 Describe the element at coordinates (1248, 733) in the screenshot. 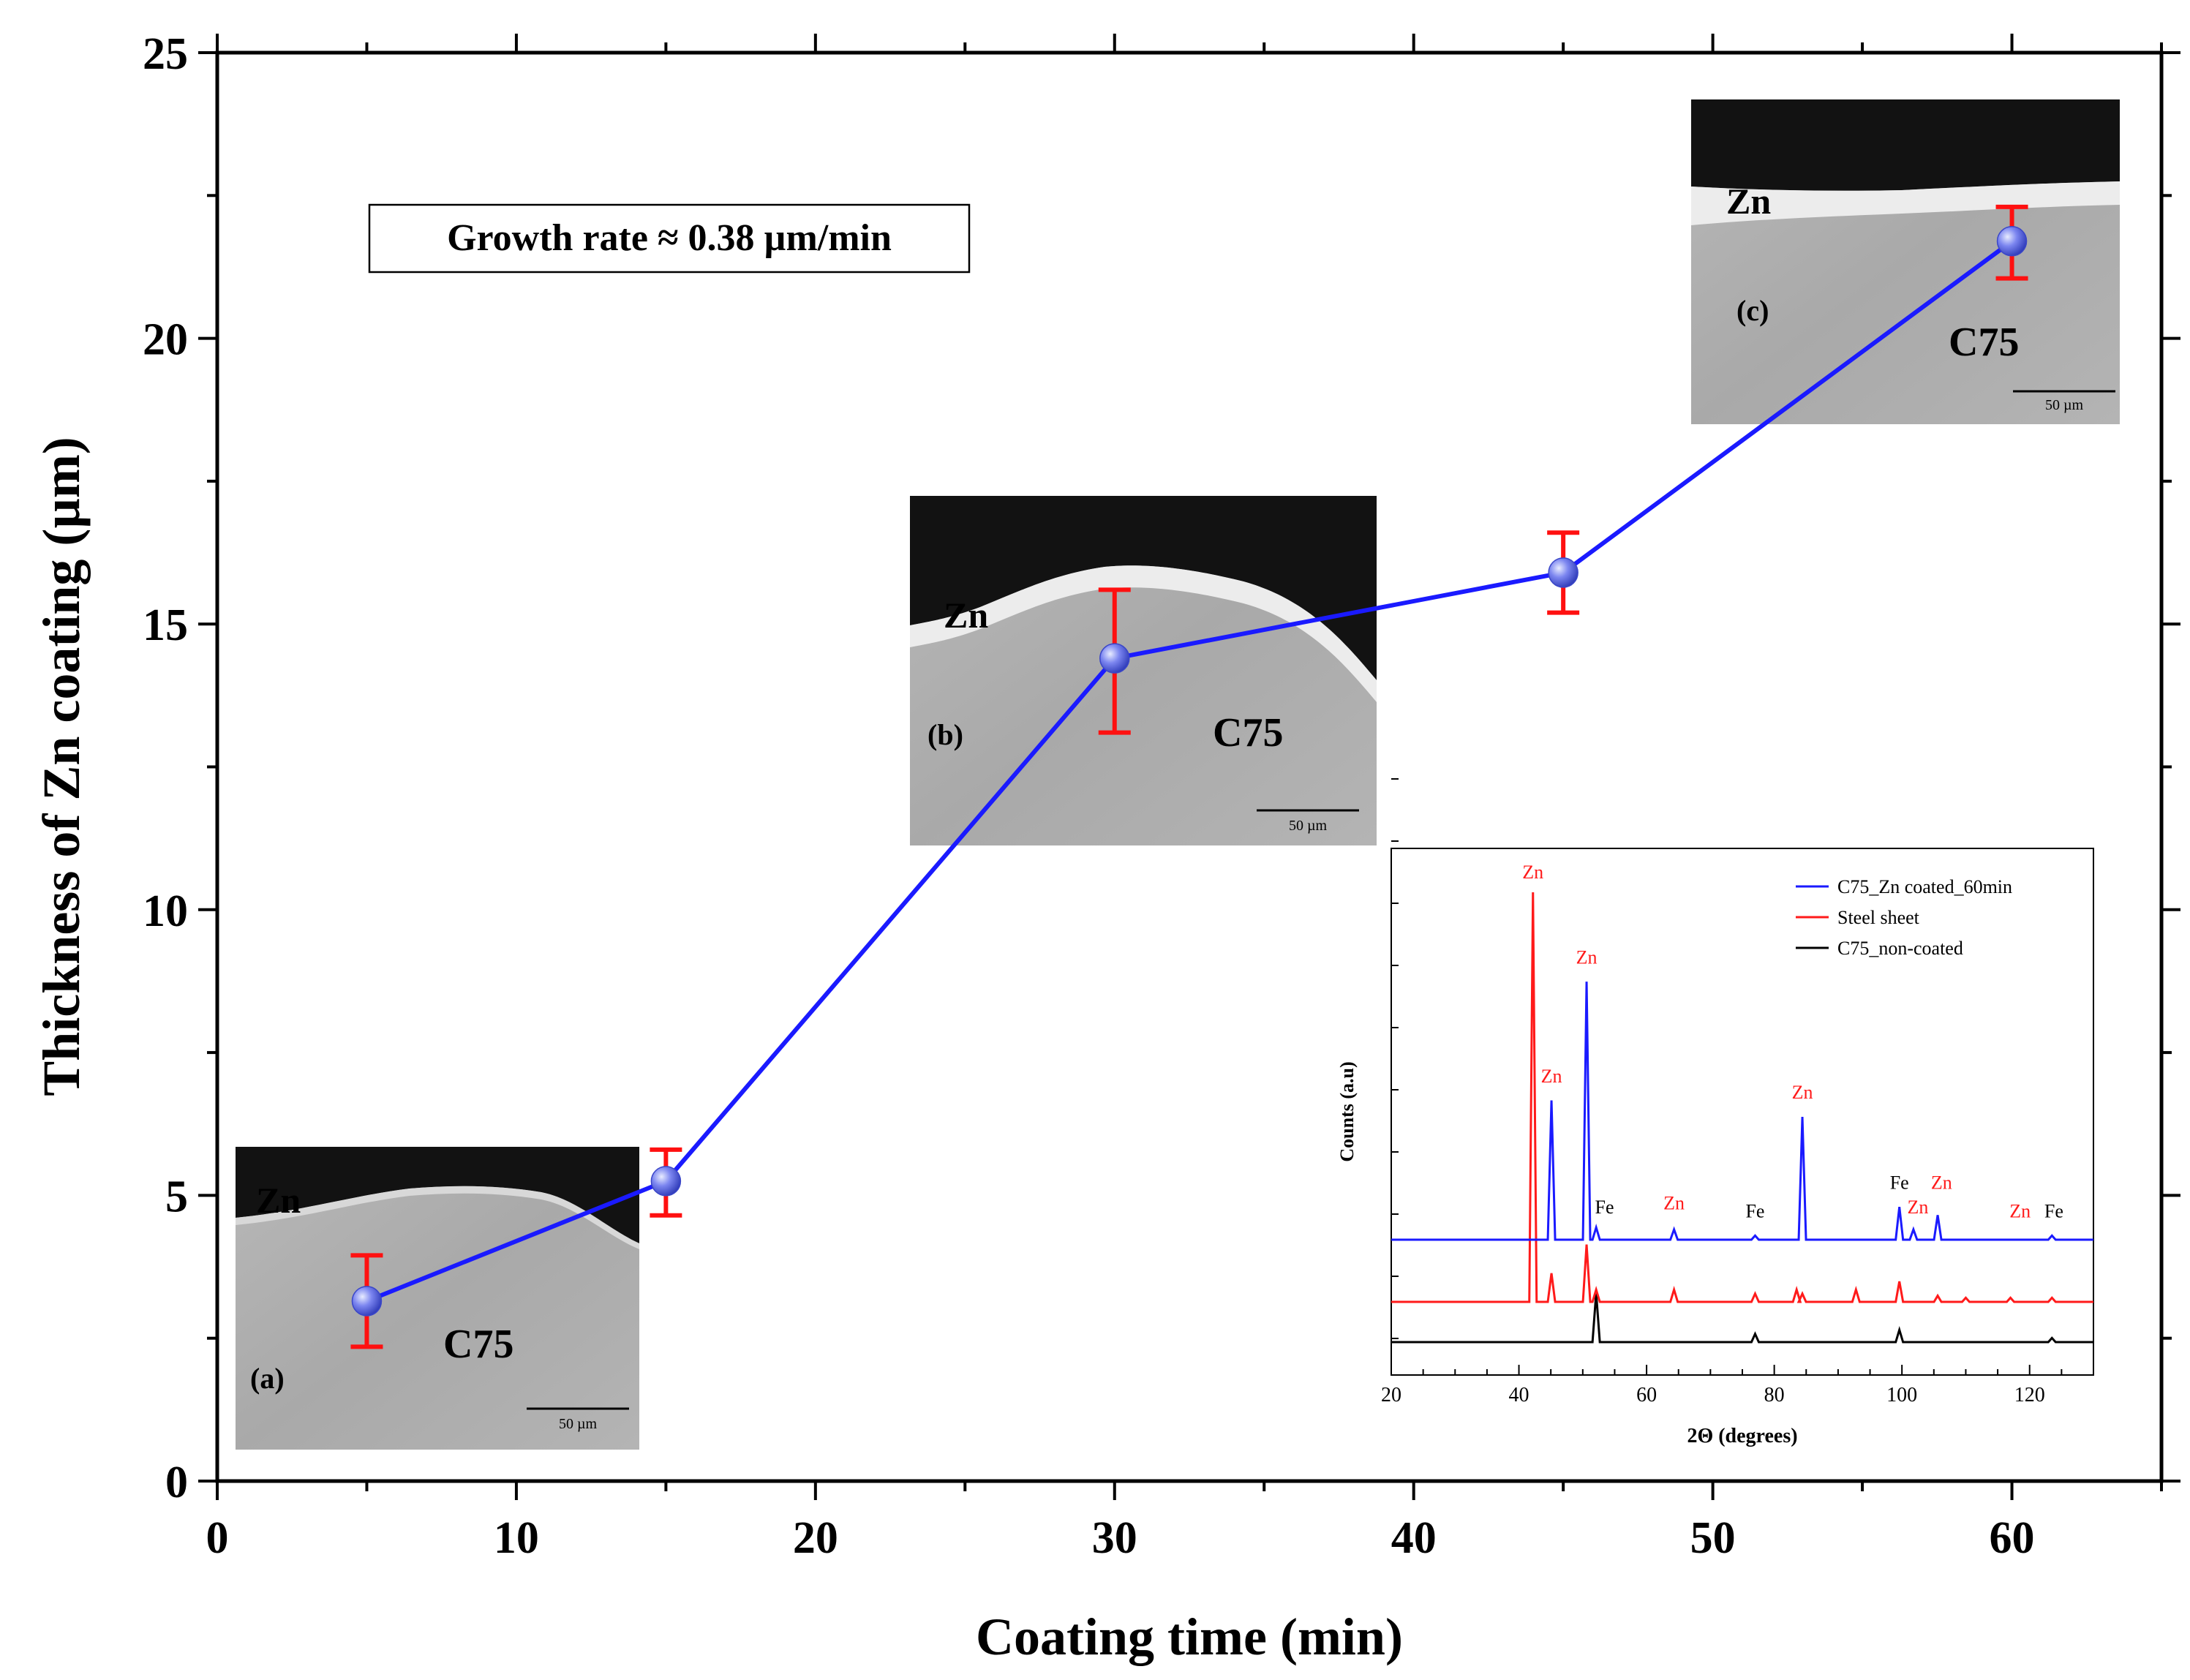

I see `micrograph-b-substrate-label: C75` at that location.